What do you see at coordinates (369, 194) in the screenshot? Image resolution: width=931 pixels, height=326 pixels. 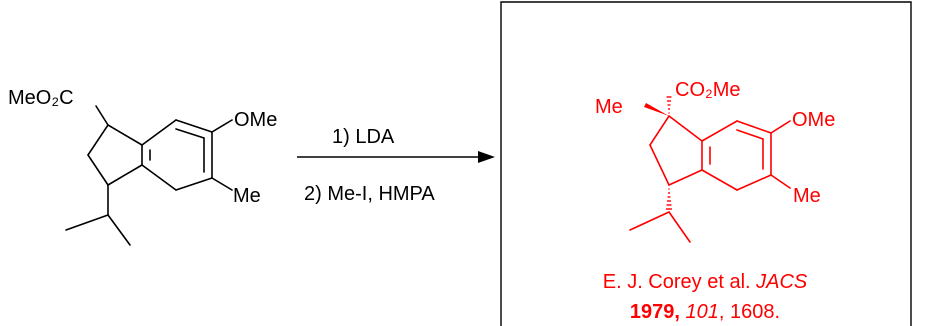 I see `reagent-step2: 2) Me-I, HMPA` at bounding box center [369, 194].